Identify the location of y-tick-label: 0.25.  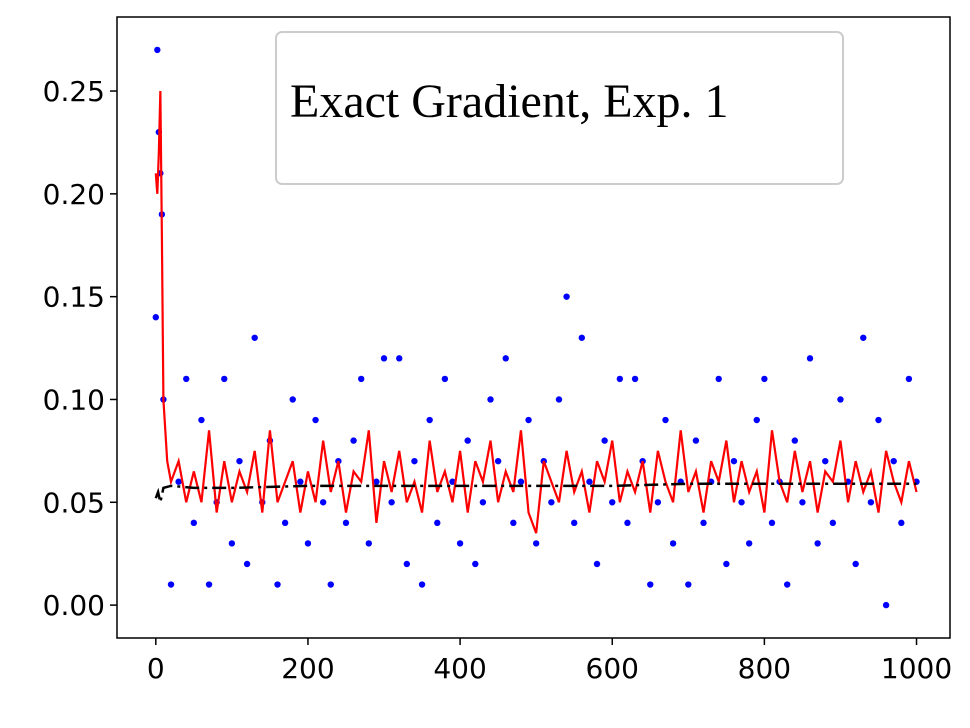
(74, 91).